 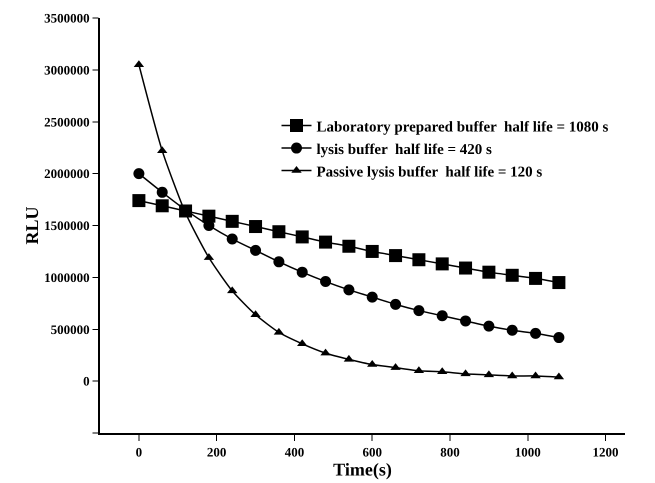 I want to click on x-tick-label: 1200, so click(x=605, y=452).